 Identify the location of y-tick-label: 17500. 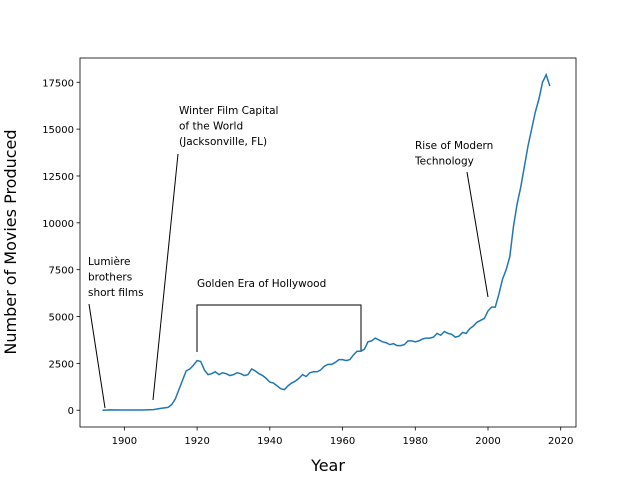
(58, 83).